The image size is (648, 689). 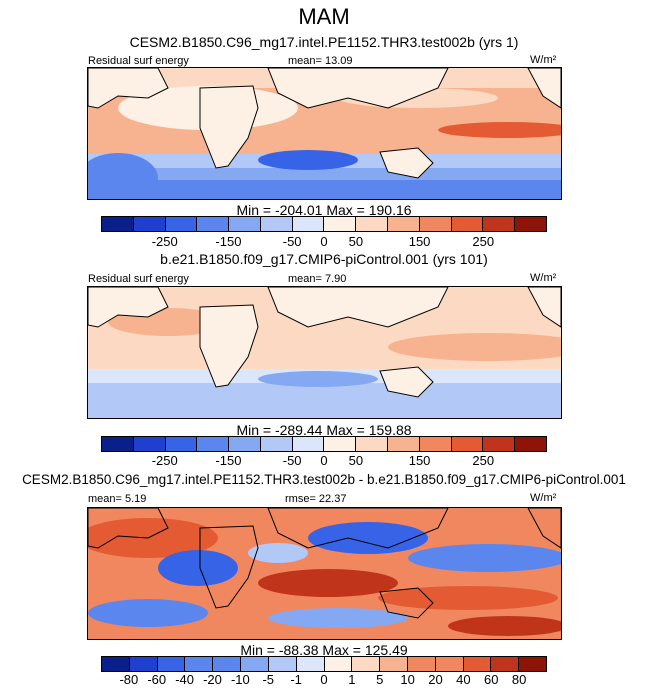 I want to click on panel-2-tick: 0, so click(x=324, y=460).